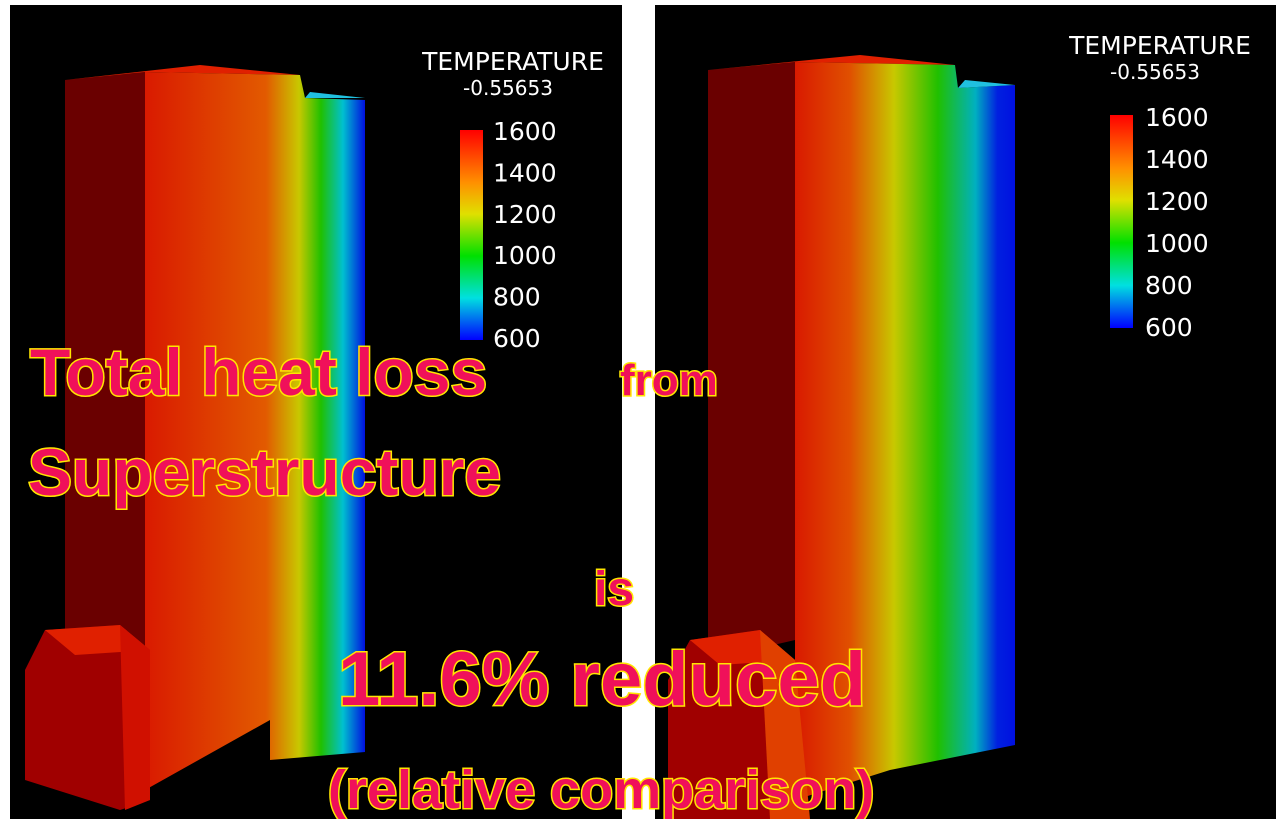 The image size is (1276, 819). I want to click on overlay-line: is, so click(614, 589).